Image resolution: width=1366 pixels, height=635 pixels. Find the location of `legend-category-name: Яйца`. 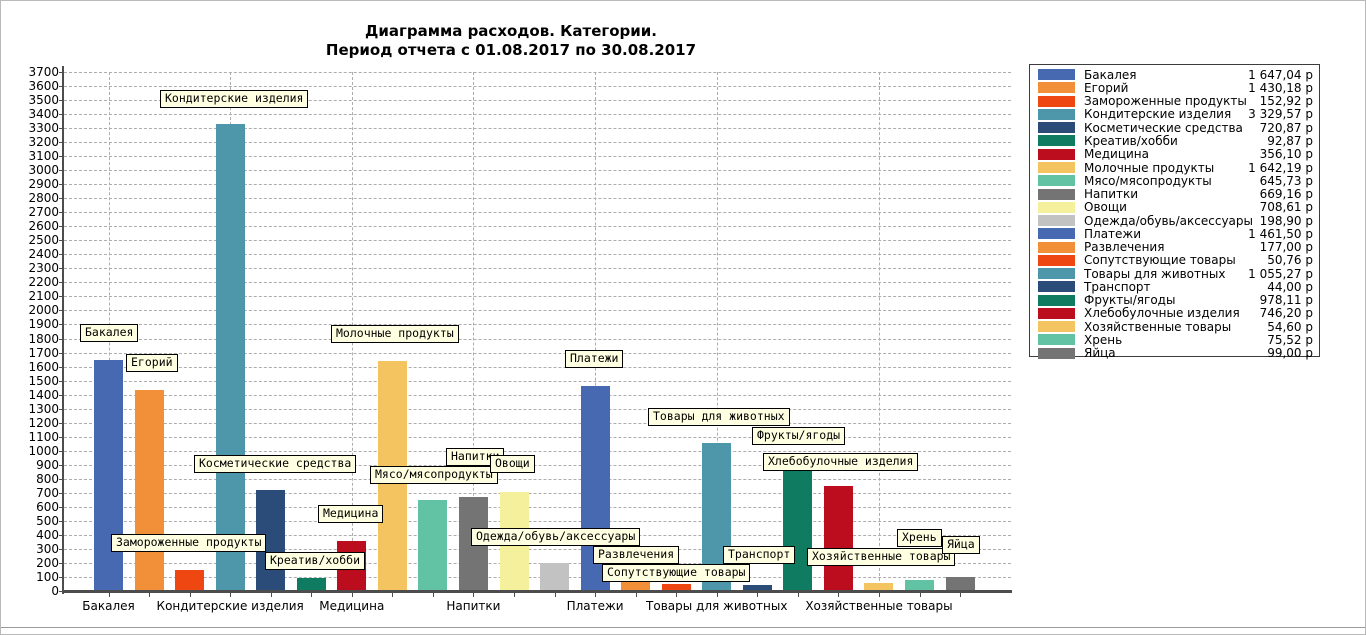

legend-category-name: Яйца is located at coordinates (1100, 353).